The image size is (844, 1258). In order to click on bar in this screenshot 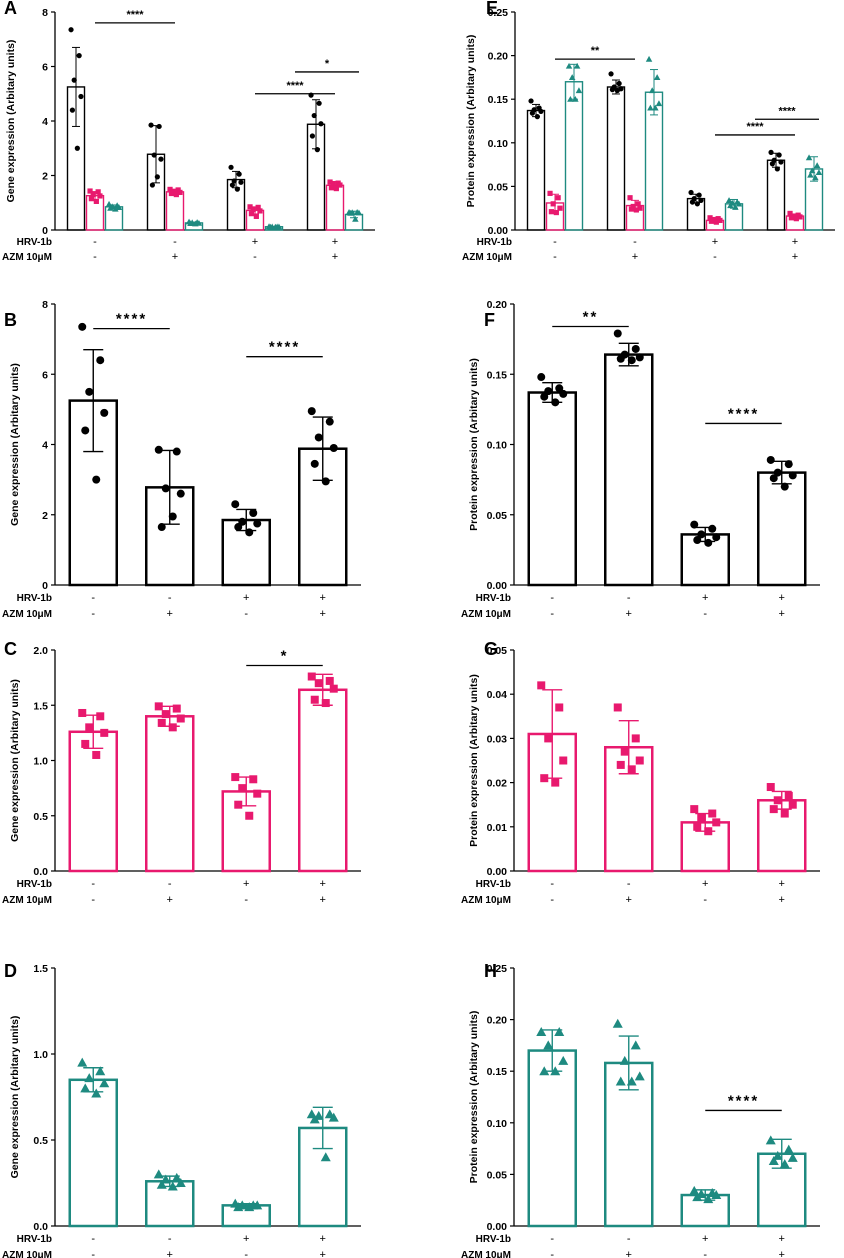, I will do `click(629, 470)`.